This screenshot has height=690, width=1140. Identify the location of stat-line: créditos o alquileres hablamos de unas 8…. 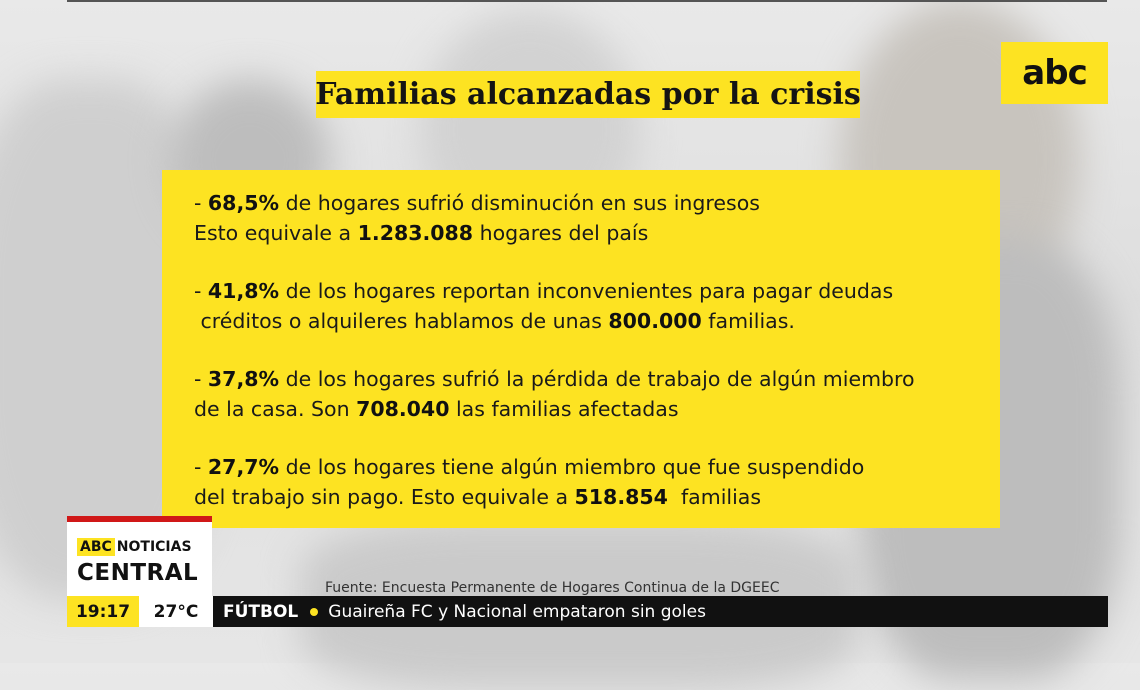
(494, 321).